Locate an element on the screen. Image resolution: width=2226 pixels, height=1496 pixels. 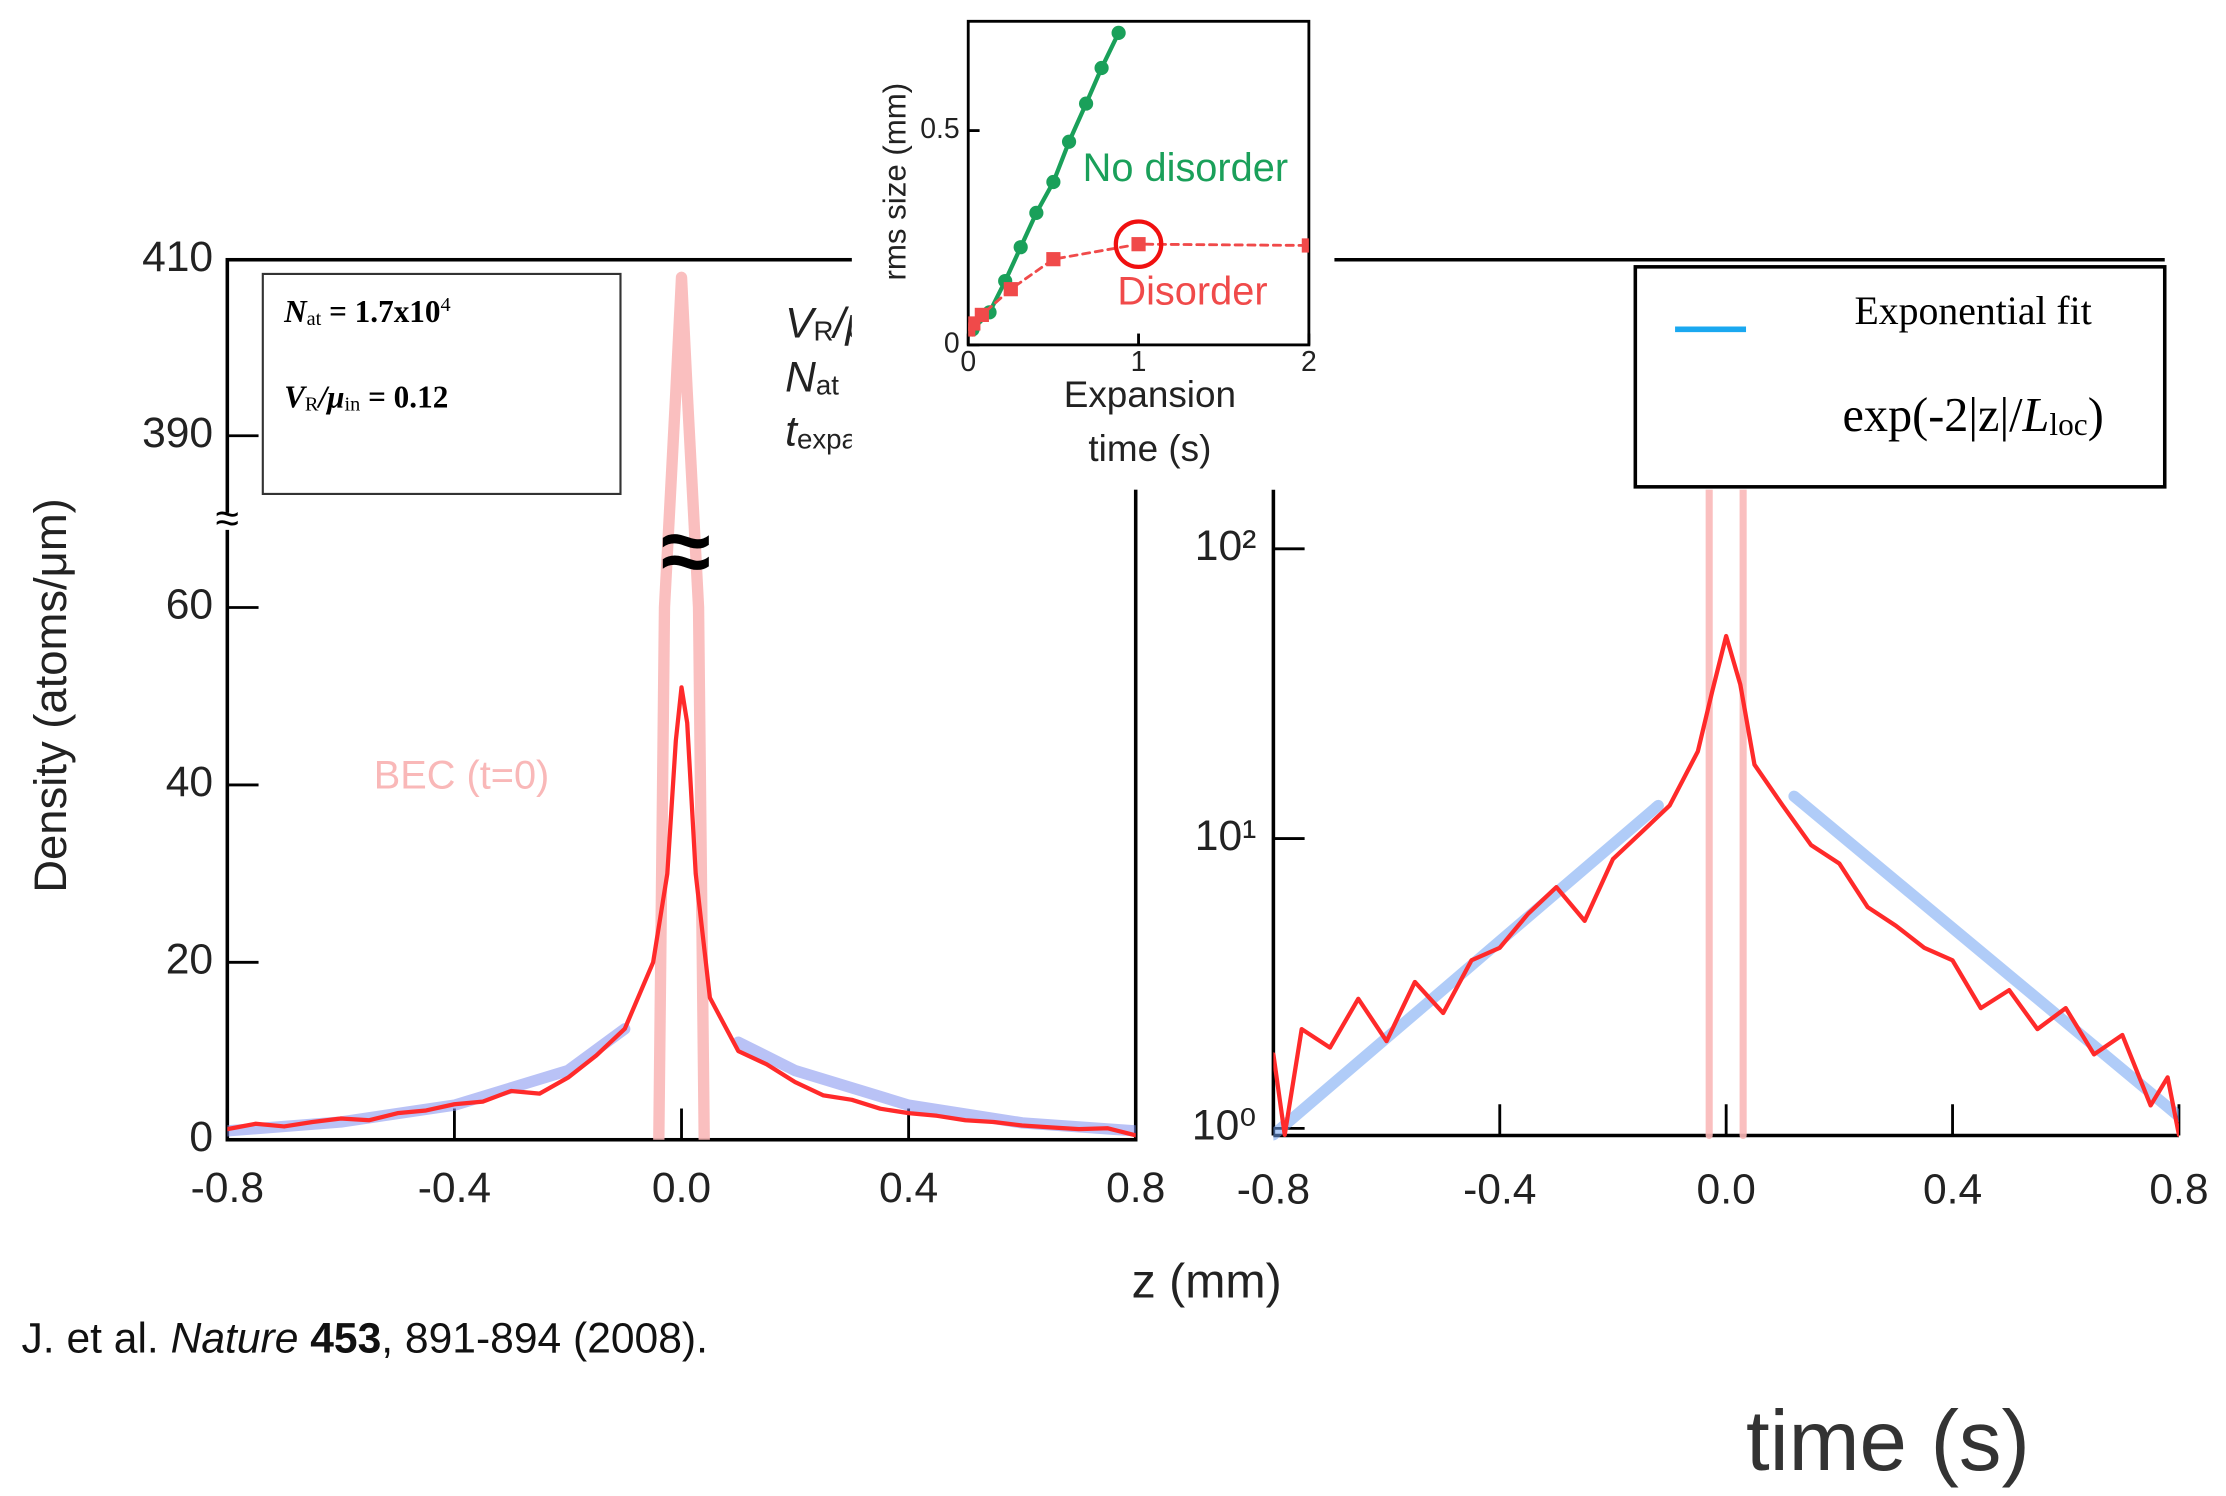
y-tick-label: 10¹ is located at coordinates (1226, 836).